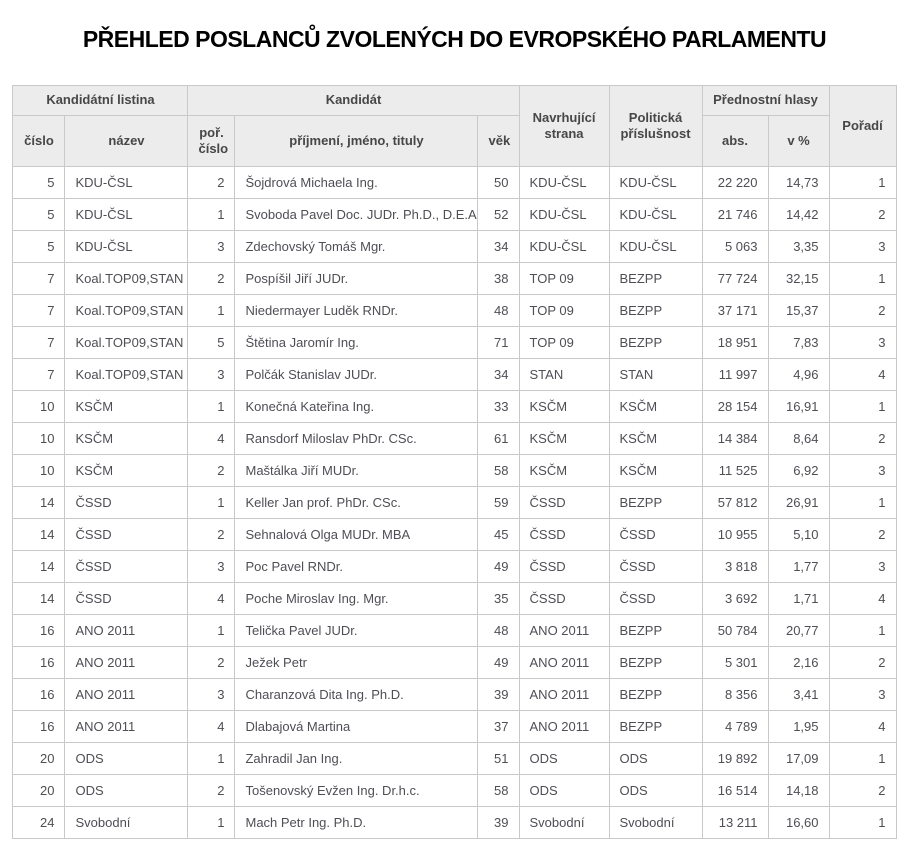  Describe the element at coordinates (798, 310) in the screenshot. I see `cell-hlasy-pct: 15,37` at that location.